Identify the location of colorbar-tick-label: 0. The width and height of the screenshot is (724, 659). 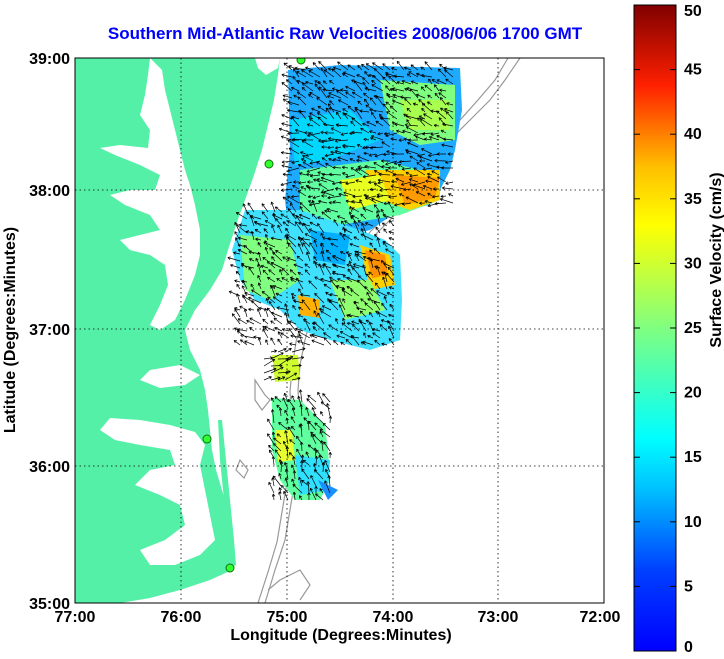
(688, 647).